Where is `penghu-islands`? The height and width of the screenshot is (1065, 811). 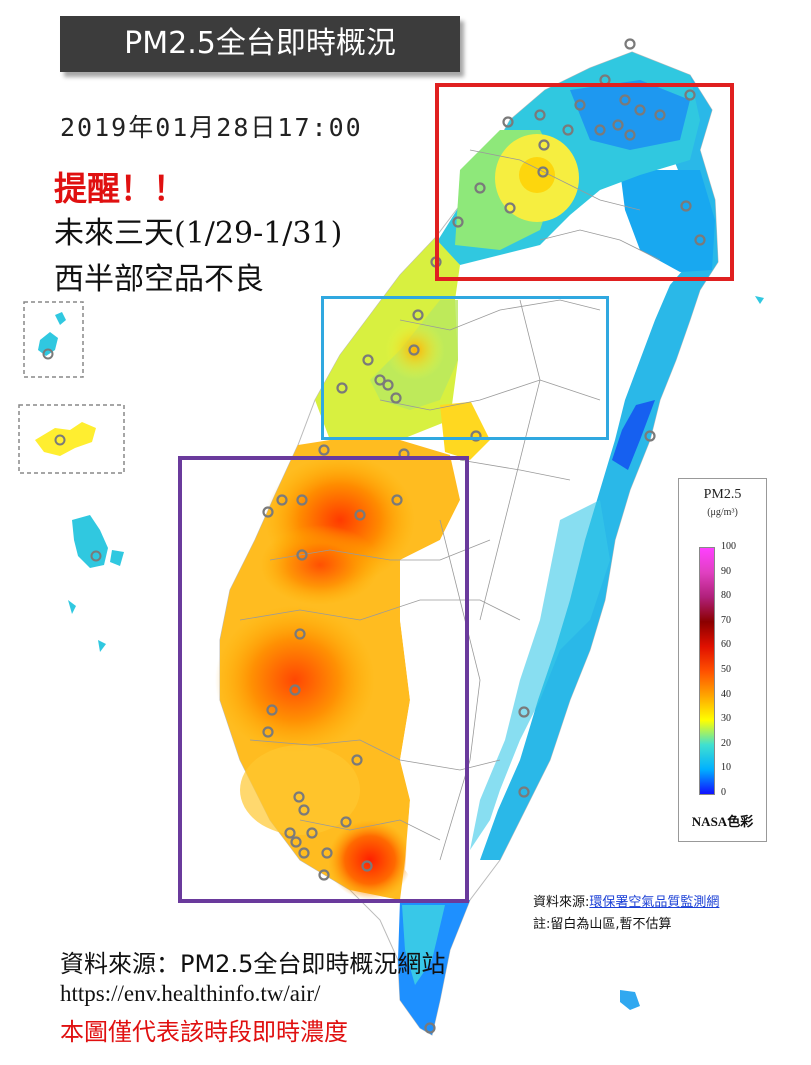
penghu-islands is located at coordinates (96, 583).